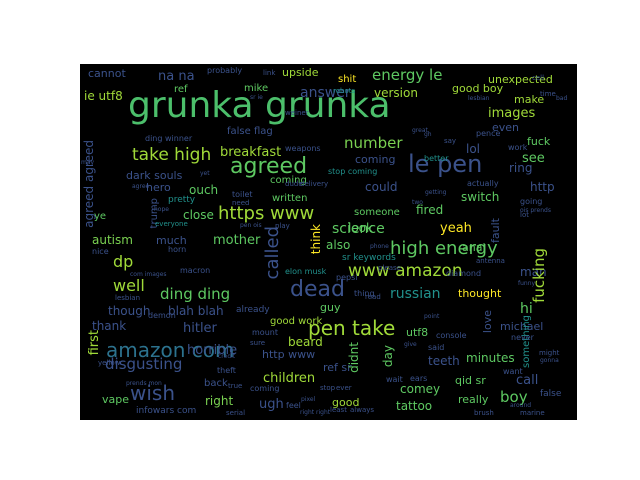 The width and height of the screenshot is (640, 480). I want to click on cloud-word: infowars com, so click(166, 411).